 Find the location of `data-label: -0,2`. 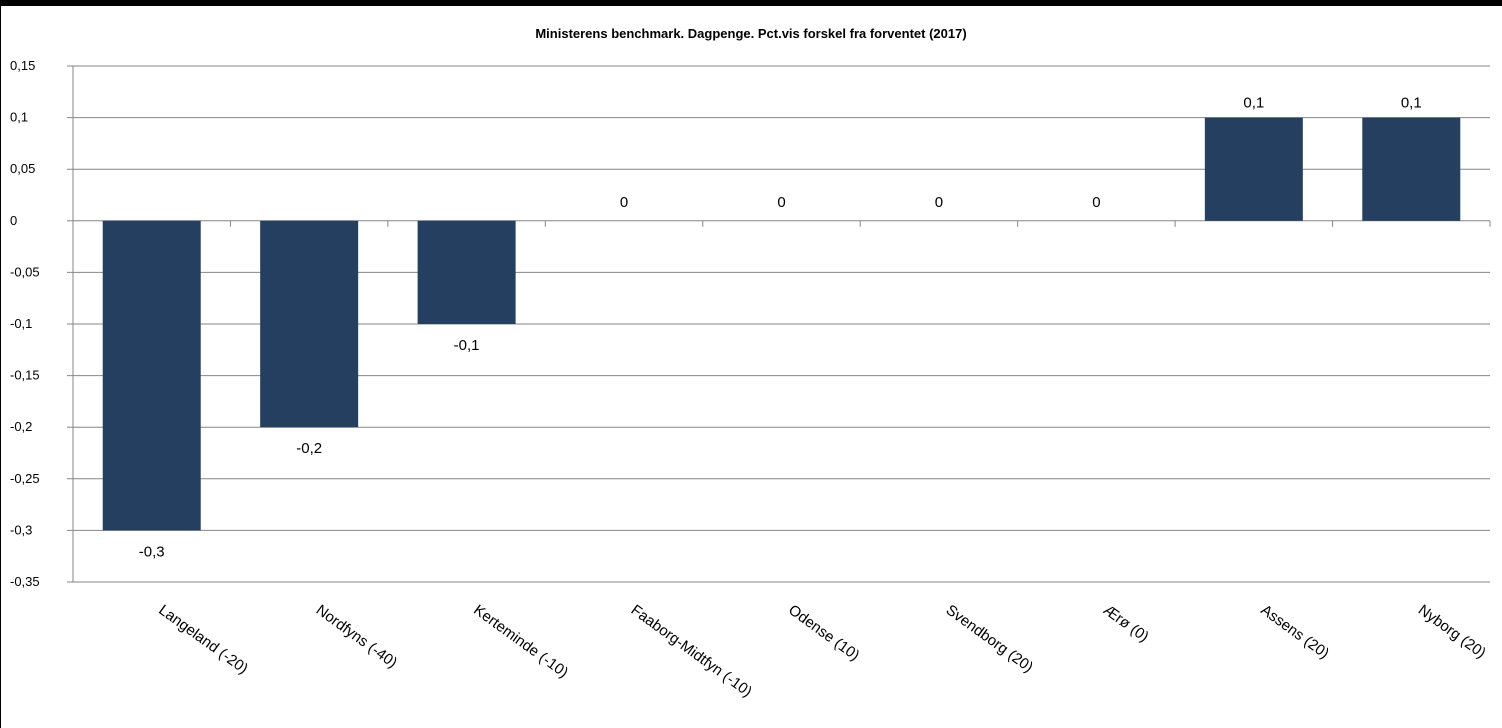

data-label: -0,2 is located at coordinates (309, 448).